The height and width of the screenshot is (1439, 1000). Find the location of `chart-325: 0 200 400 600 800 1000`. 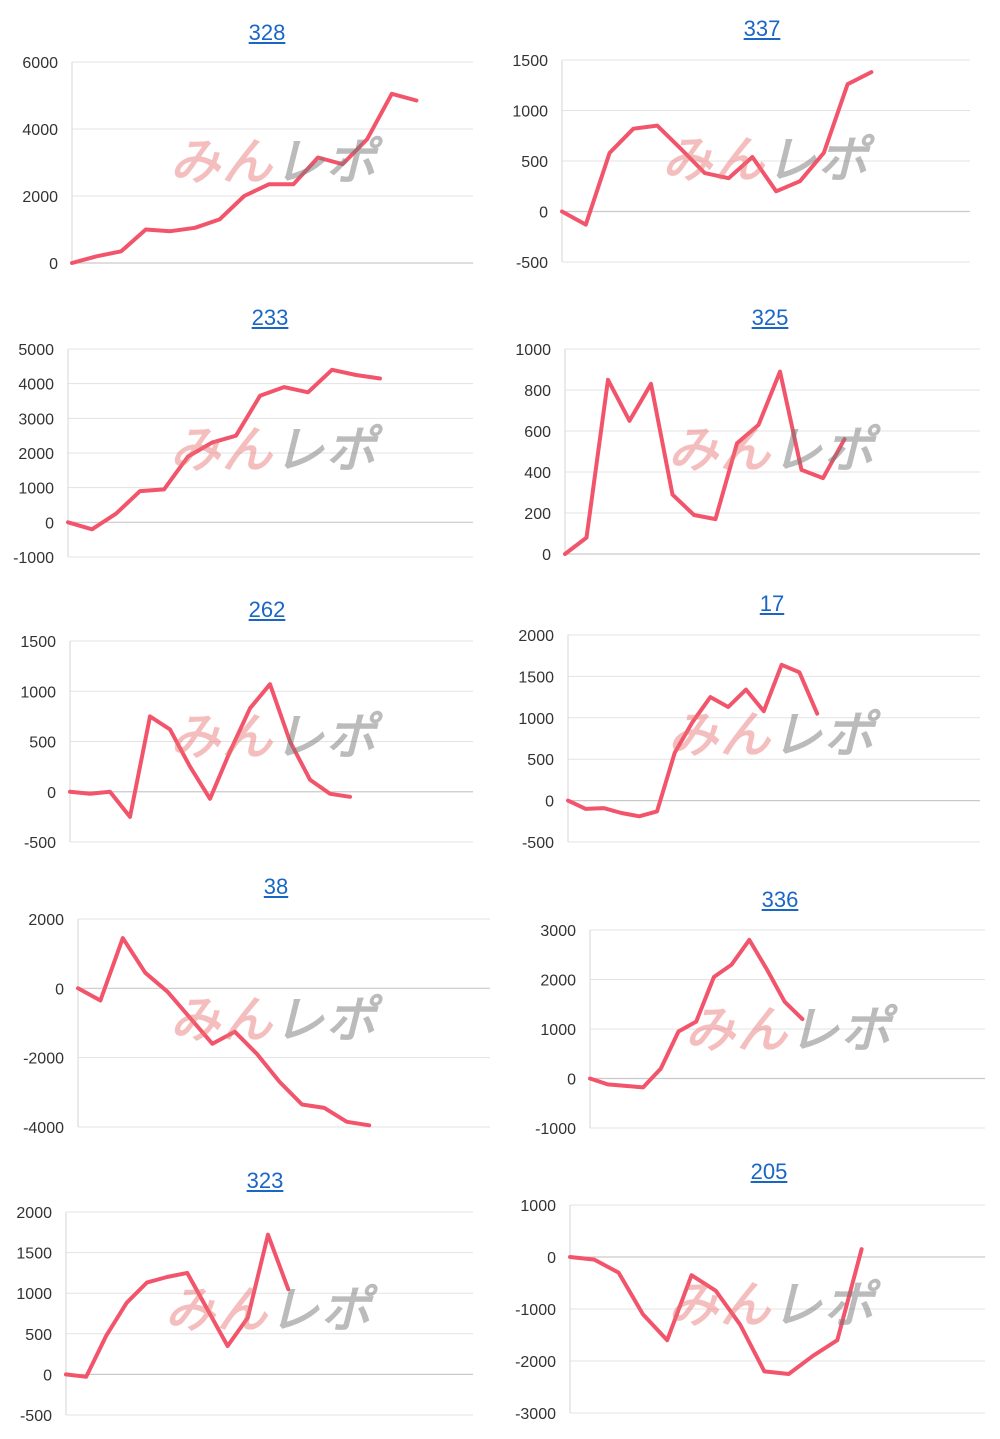

chart-325: 0 200 400 600 800 1000 is located at coordinates (747, 453).